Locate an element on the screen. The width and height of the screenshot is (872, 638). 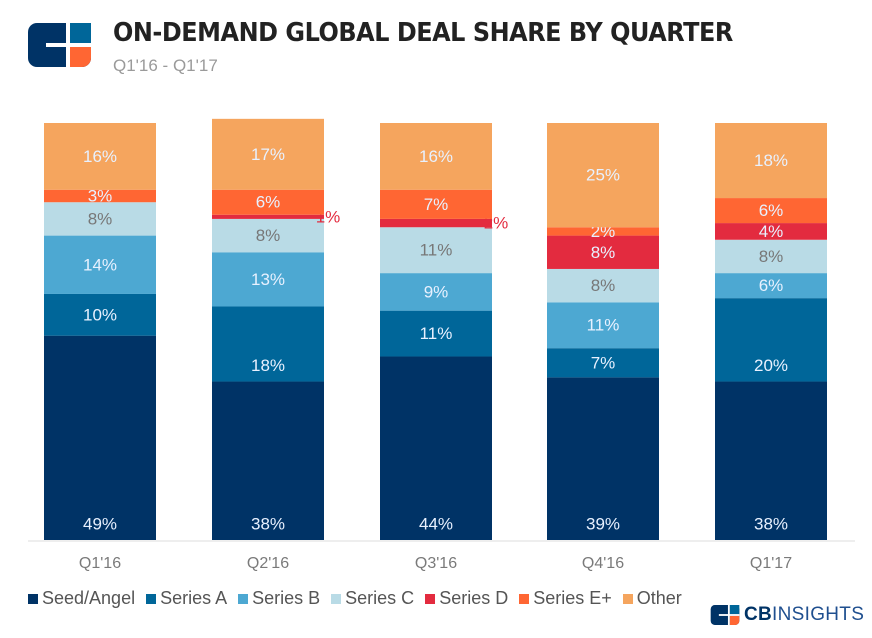
legend-item: Series D is located at coordinates (466, 598).